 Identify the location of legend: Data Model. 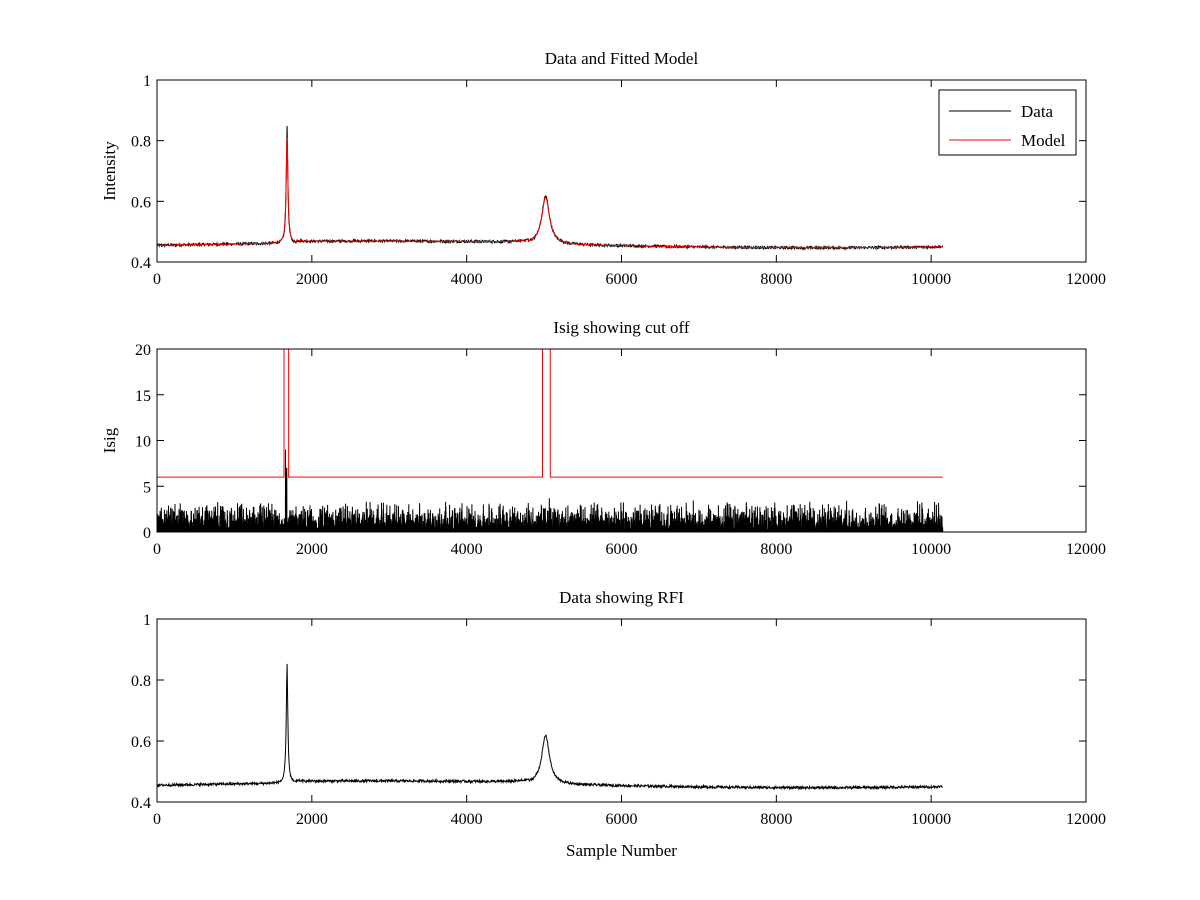
(1007, 122).